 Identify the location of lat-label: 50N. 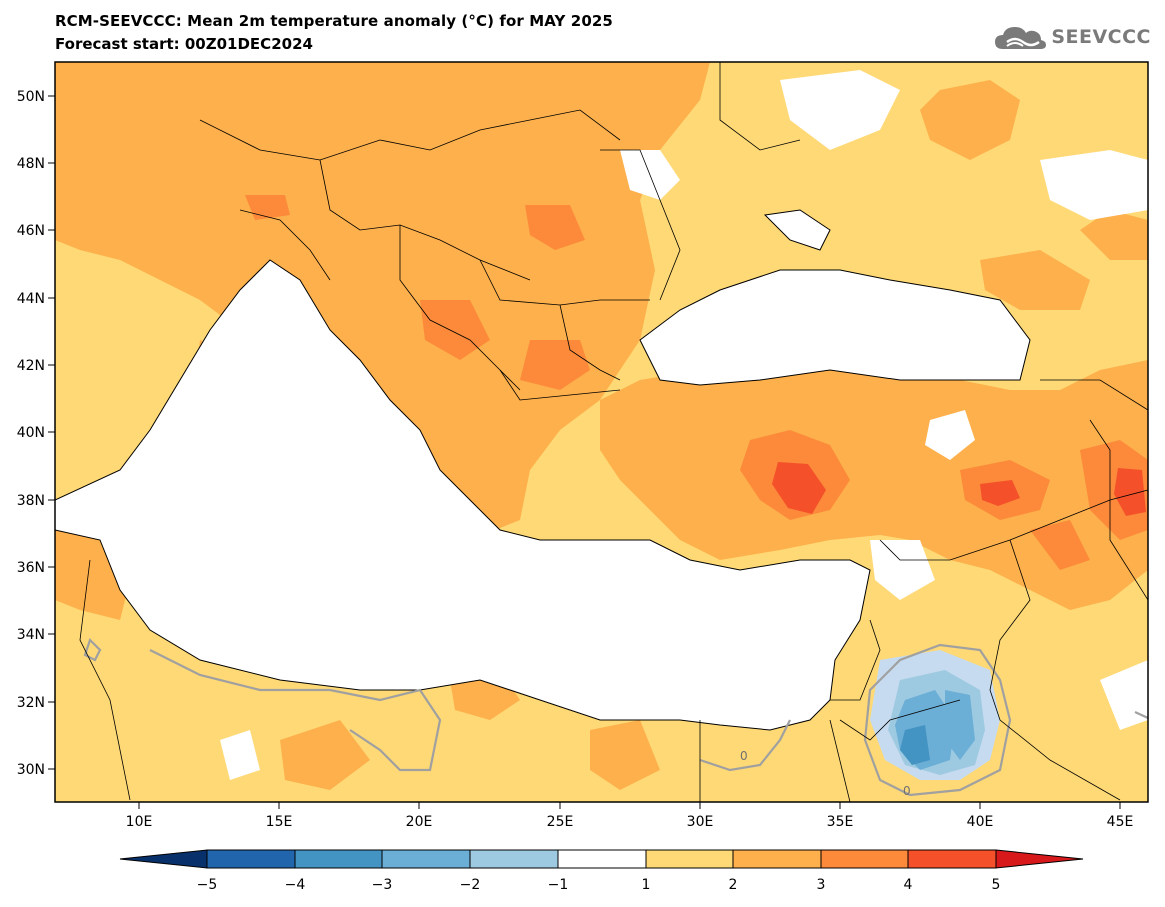
(31, 97).